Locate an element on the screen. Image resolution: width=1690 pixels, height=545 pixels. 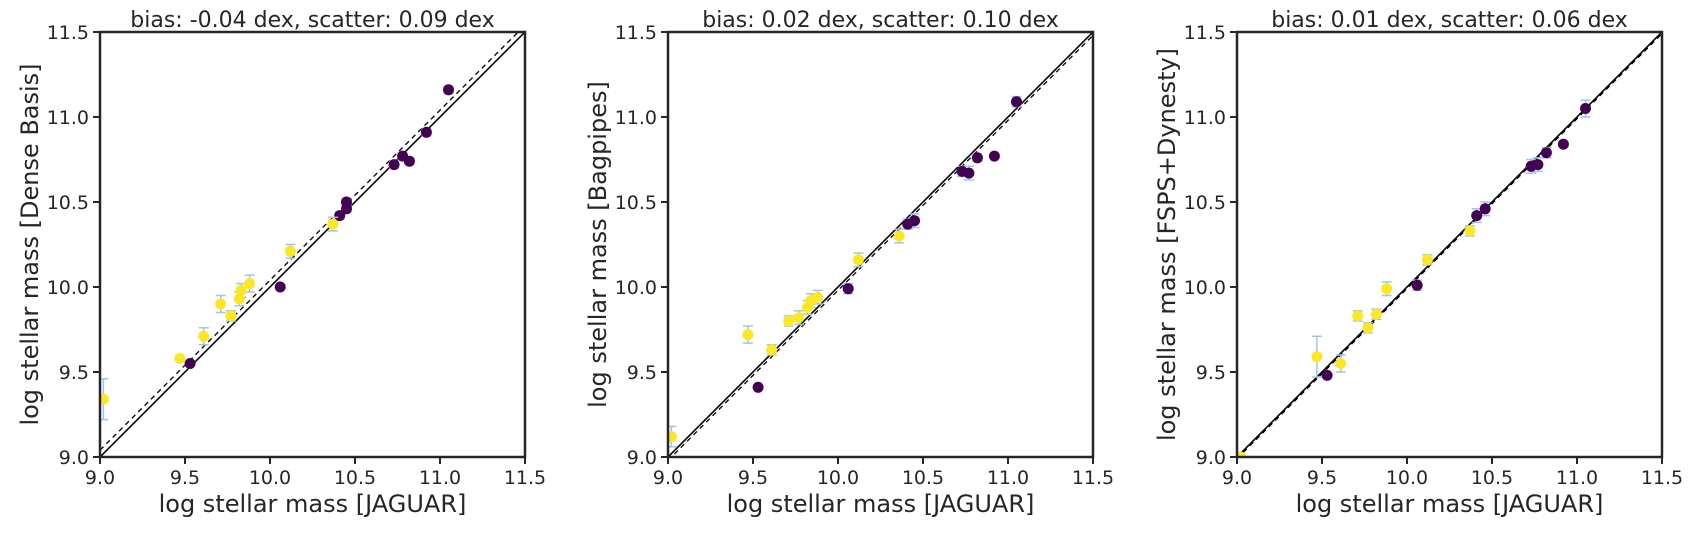
chart-title: bias: 0.02 dex, scatter: 0.10 dex is located at coordinates (880, 20).